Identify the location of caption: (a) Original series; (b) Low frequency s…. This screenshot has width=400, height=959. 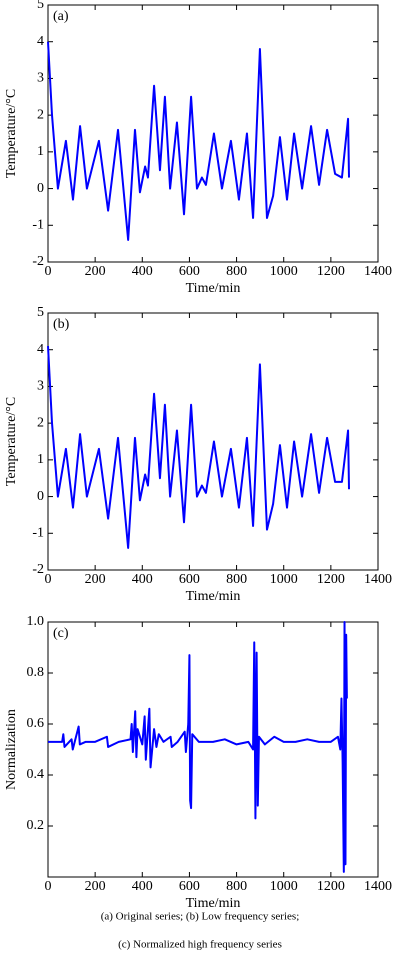
(200, 917).